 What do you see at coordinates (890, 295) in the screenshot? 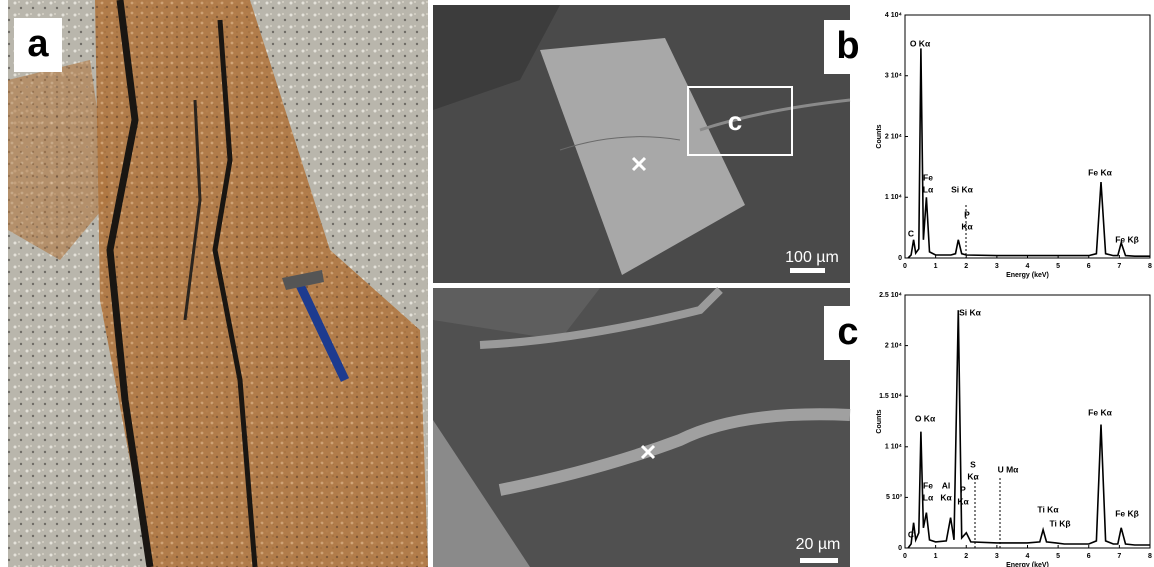
I see `y-tick-label: 2.5 10⁴` at bounding box center [890, 295].